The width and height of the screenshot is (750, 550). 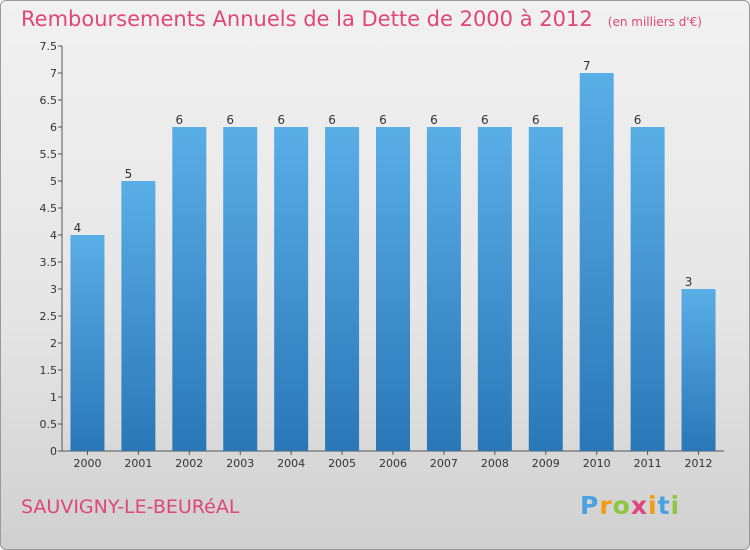 What do you see at coordinates (393, 289) in the screenshot?
I see `bar-2006` at bounding box center [393, 289].